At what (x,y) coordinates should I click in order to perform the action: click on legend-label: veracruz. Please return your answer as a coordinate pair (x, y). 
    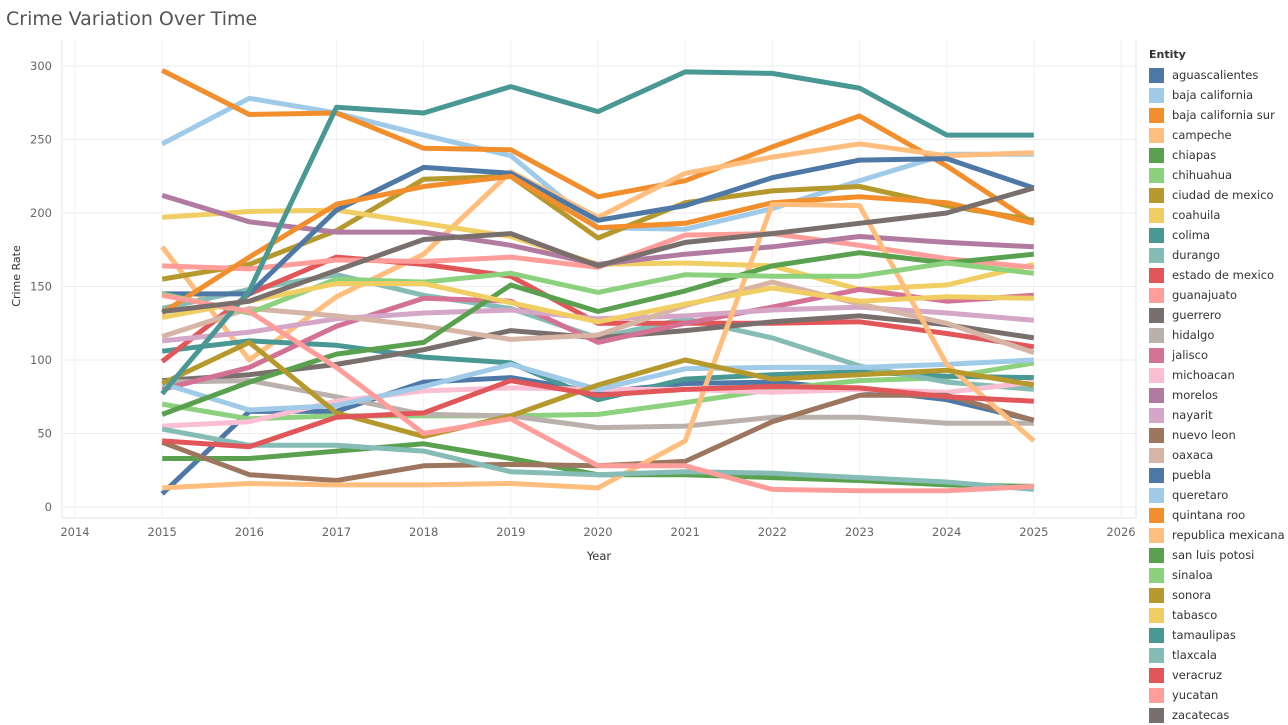
    Looking at the image, I should click on (1197, 675).